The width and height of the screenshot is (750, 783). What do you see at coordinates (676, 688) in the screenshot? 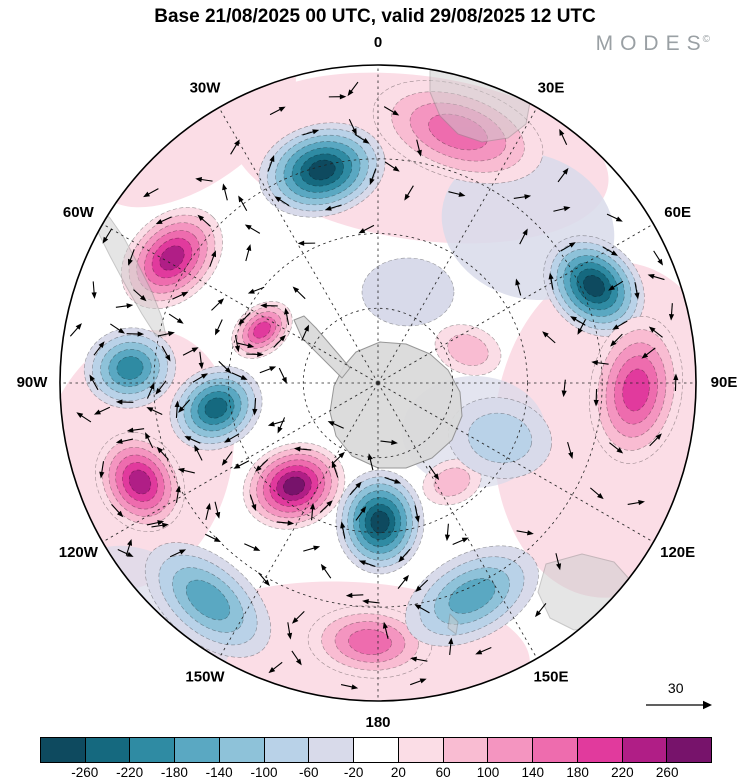
I see `reference-vector-label: 30` at bounding box center [676, 688].